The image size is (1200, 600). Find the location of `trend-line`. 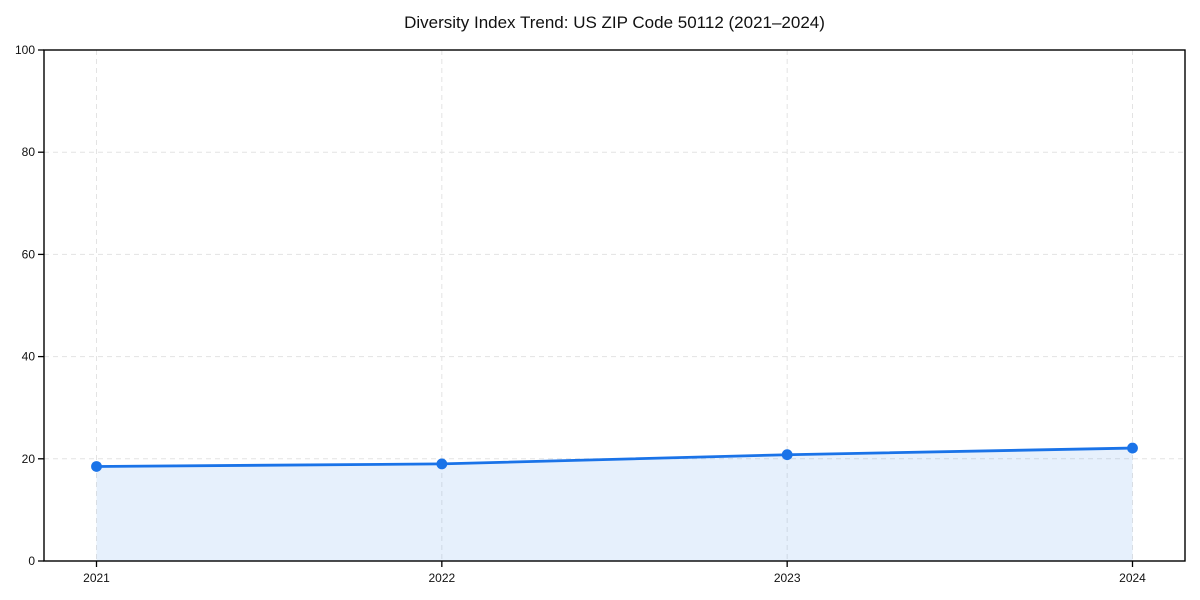

trend-line is located at coordinates (614, 457).